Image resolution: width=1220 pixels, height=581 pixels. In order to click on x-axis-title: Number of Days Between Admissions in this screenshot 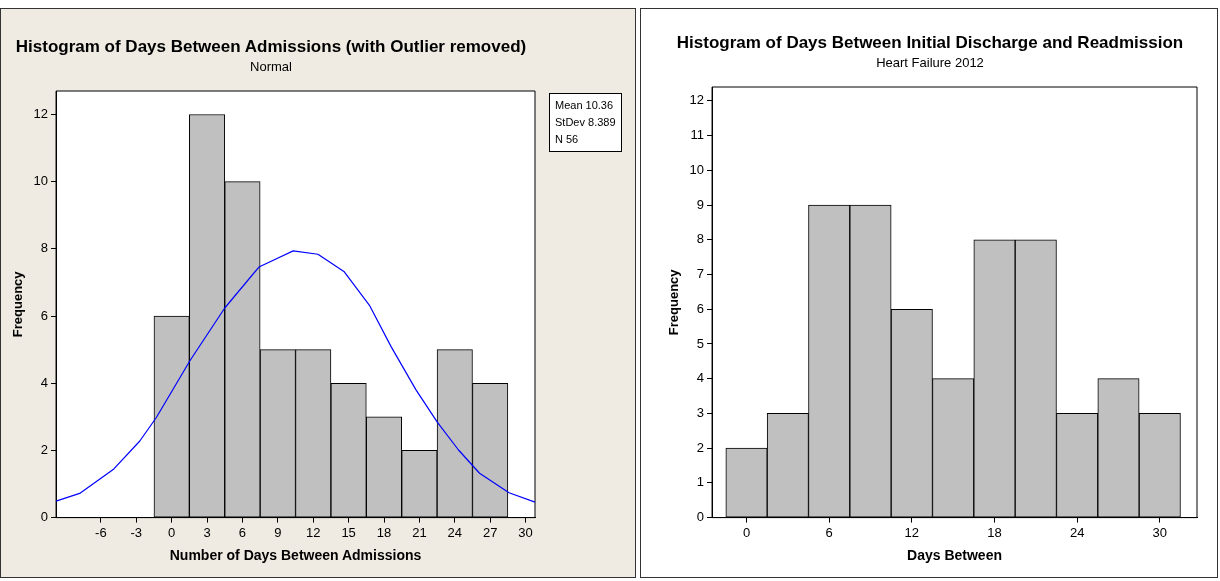, I will do `click(295, 555)`.